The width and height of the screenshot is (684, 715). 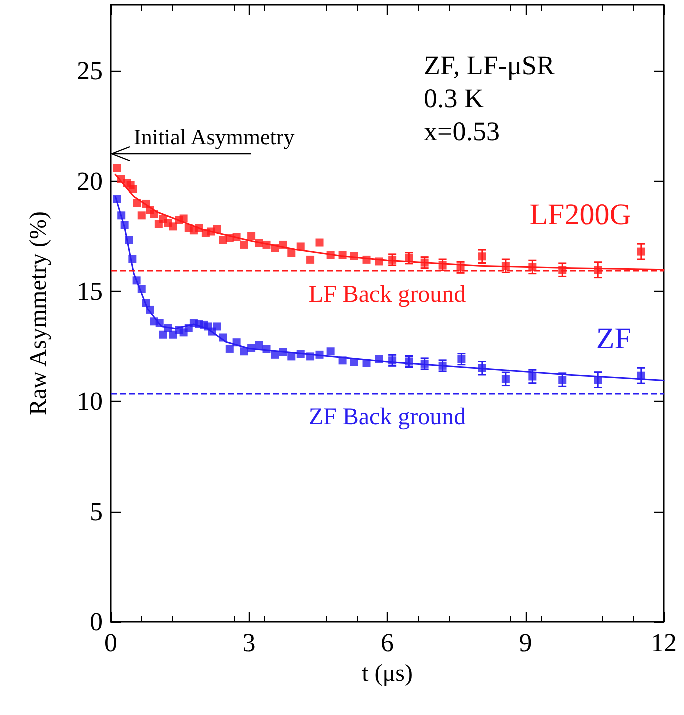 What do you see at coordinates (462, 131) in the screenshot?
I see `annotation: x=0.53` at bounding box center [462, 131].